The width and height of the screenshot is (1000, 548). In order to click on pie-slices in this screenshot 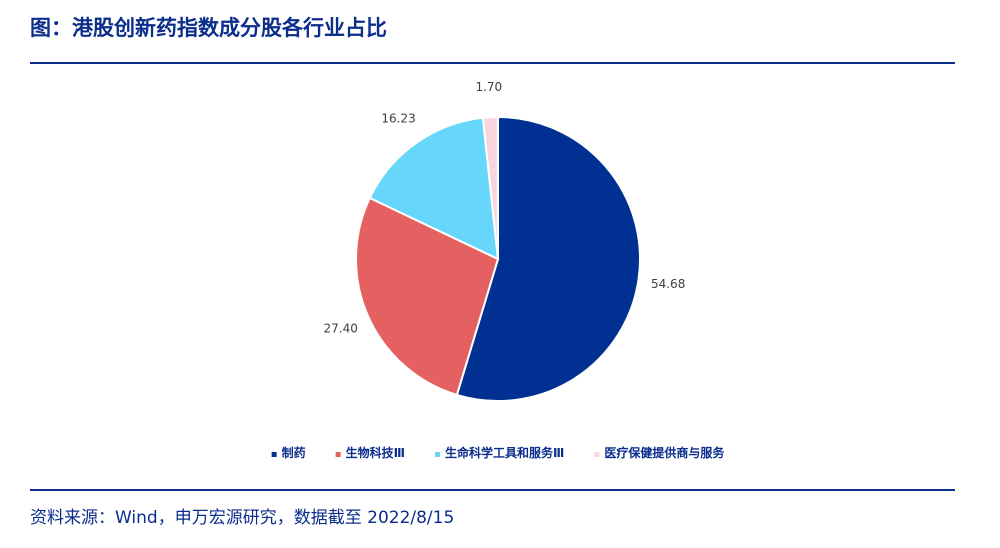, I will do `click(498, 258)`.